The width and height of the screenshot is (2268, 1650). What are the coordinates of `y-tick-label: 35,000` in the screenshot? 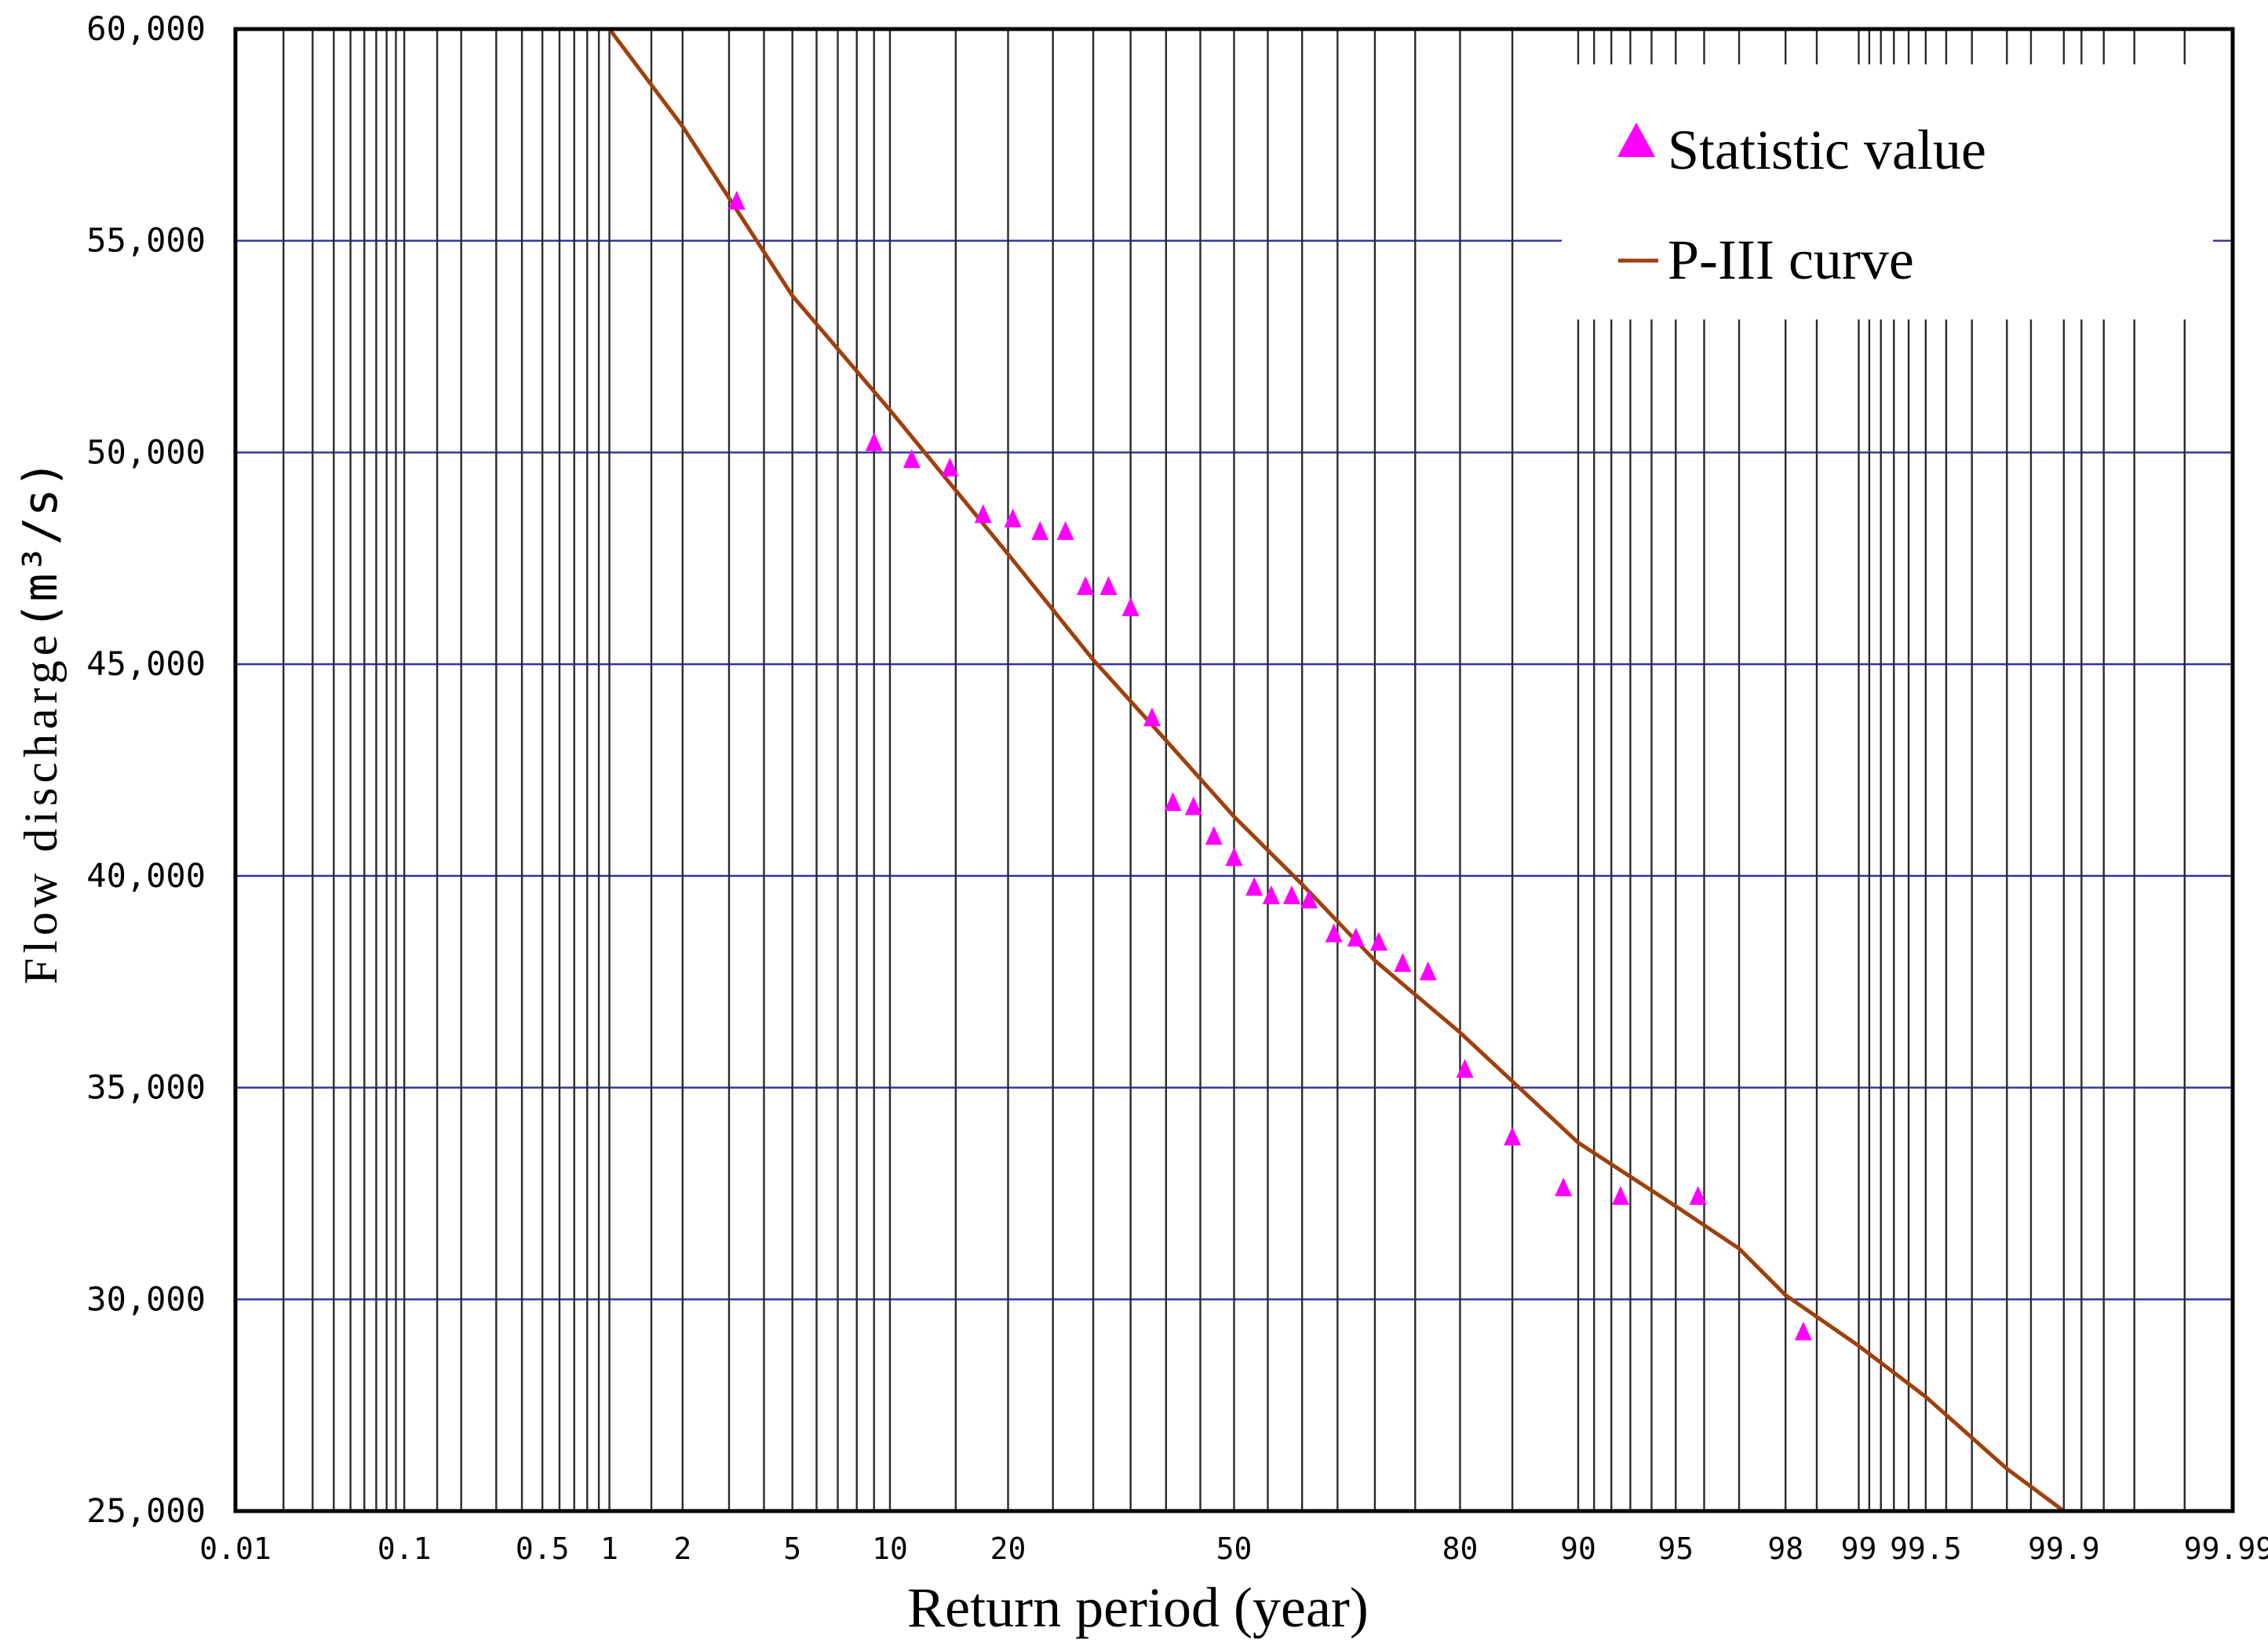 It's located at (146, 1087).